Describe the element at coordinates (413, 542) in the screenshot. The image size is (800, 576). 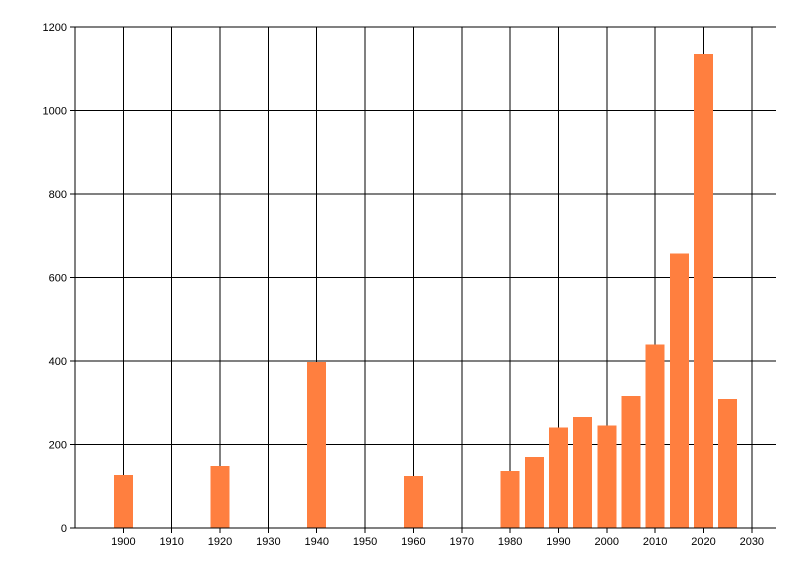
I see `x-tick-label: 1960` at that location.